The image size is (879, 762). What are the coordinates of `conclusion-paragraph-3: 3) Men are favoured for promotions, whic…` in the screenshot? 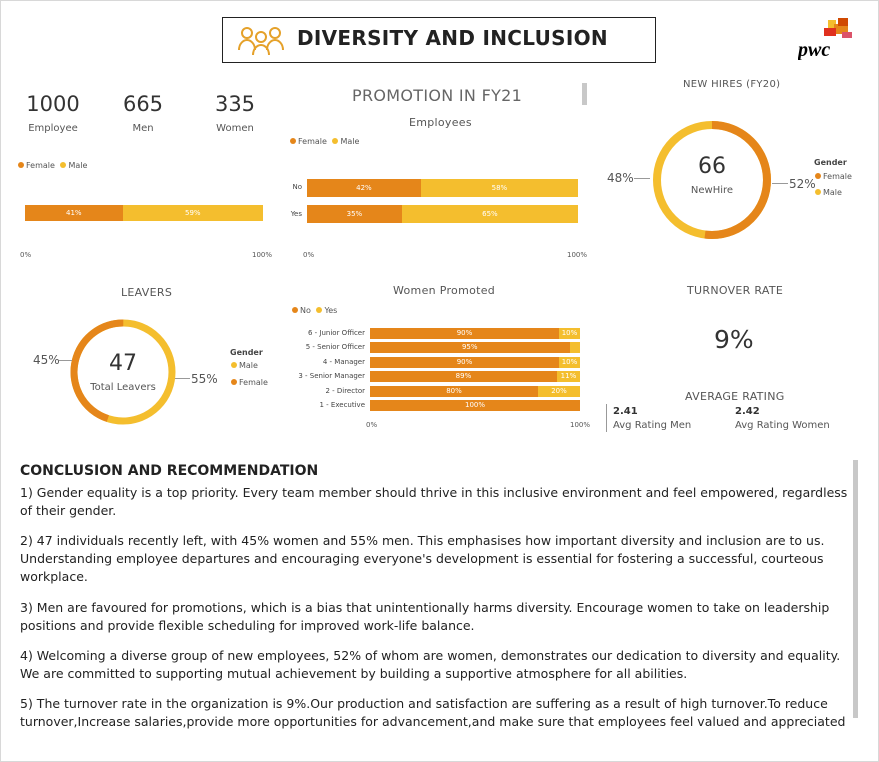 It's located at (425, 616).